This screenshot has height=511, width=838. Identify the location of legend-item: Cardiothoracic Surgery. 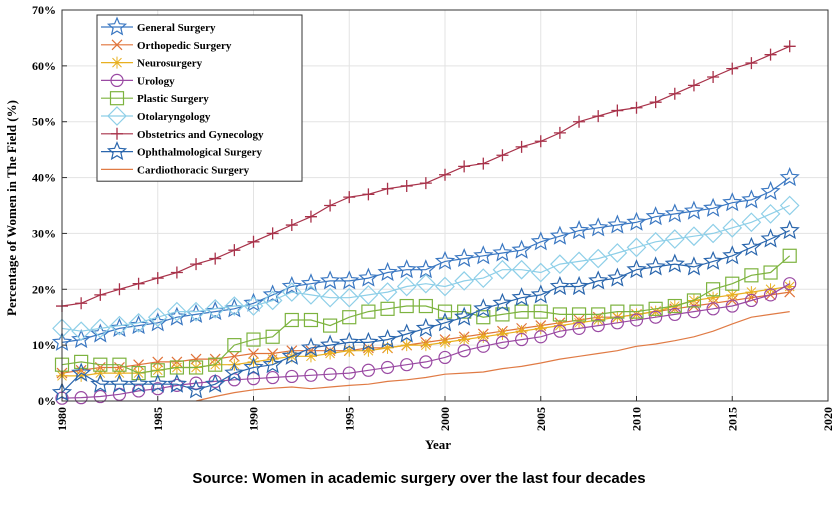
(175, 170).